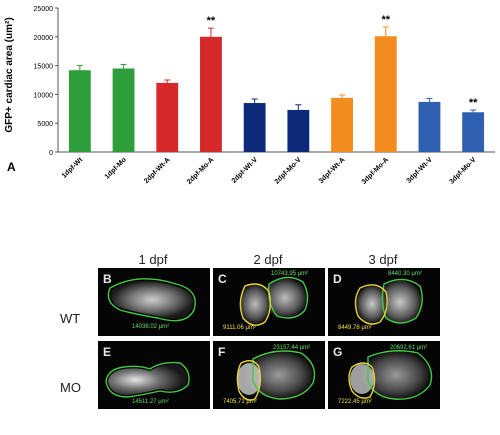  Describe the element at coordinates (383, 259) in the screenshot. I see `column-header-3dpf: 3 dpf` at that location.